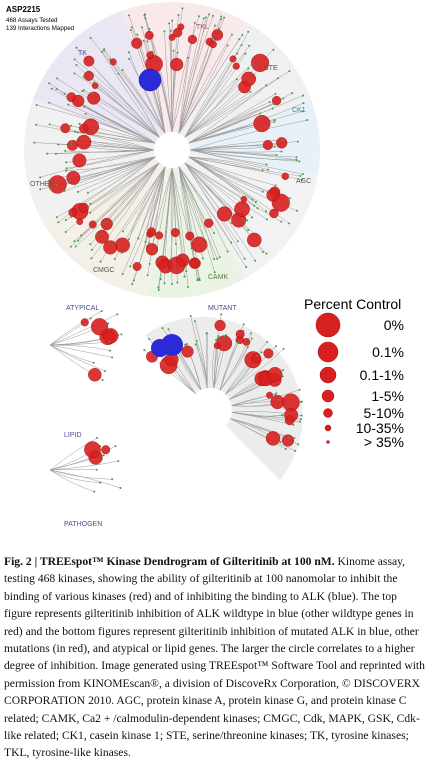 The height and width of the screenshot is (768, 429). I want to click on group-label: AGC, so click(303, 181).